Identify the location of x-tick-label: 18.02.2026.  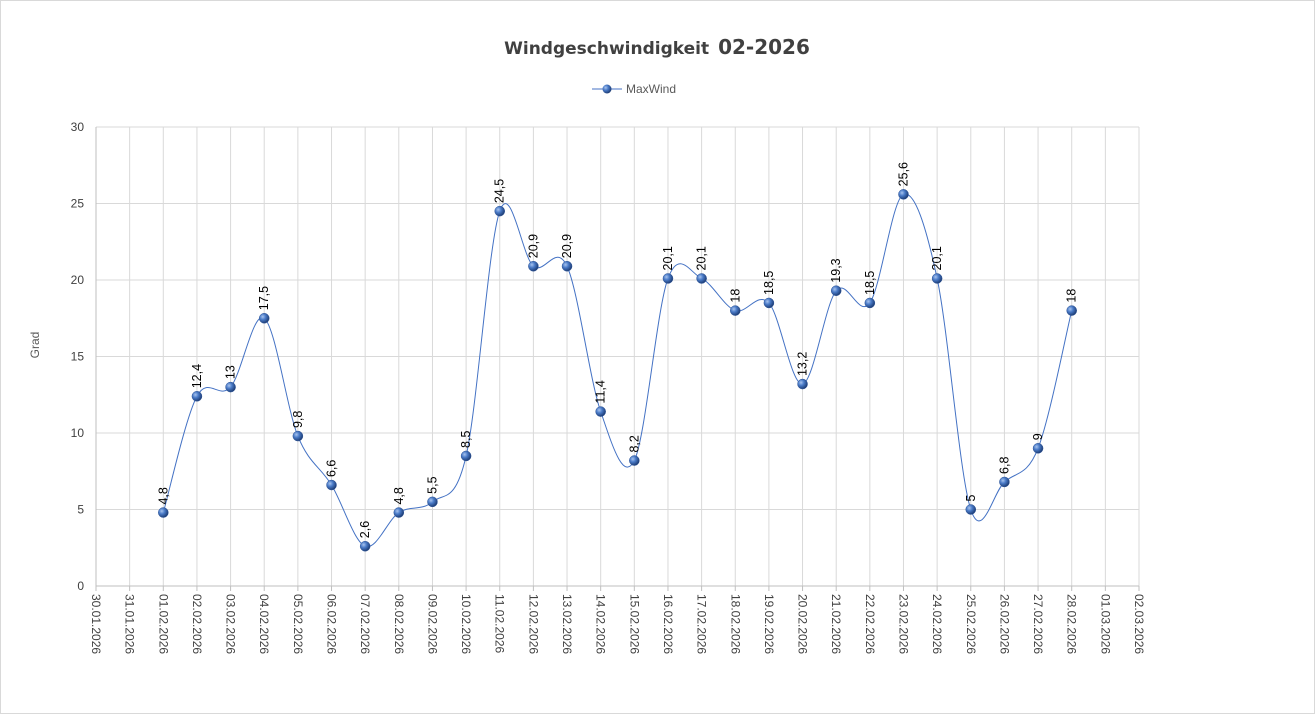
(735, 624).